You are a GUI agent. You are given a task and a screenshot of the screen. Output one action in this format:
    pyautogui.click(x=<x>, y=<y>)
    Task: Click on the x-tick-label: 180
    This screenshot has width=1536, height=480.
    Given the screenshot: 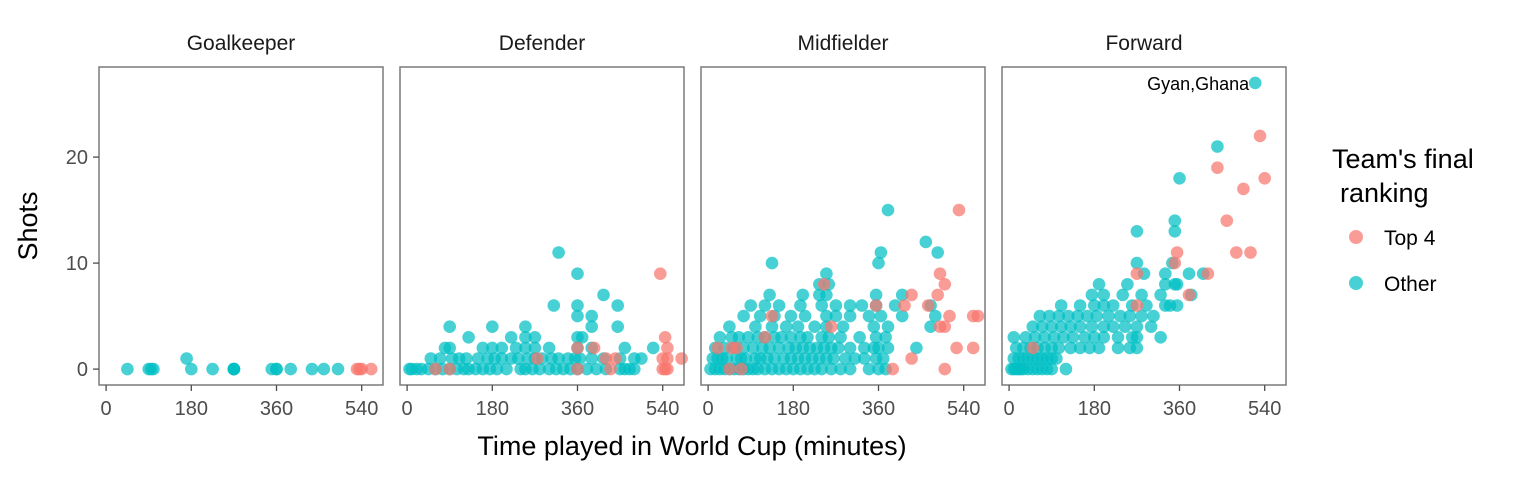 What is the action you would take?
    pyautogui.click(x=793, y=409)
    